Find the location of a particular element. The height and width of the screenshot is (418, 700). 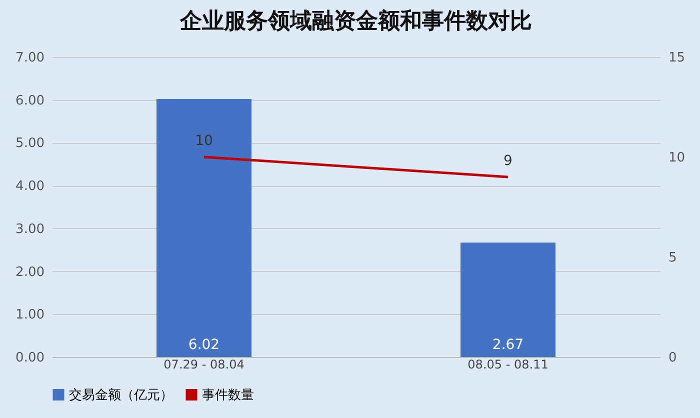

y-tick-label: 1.00 is located at coordinates (30, 315).